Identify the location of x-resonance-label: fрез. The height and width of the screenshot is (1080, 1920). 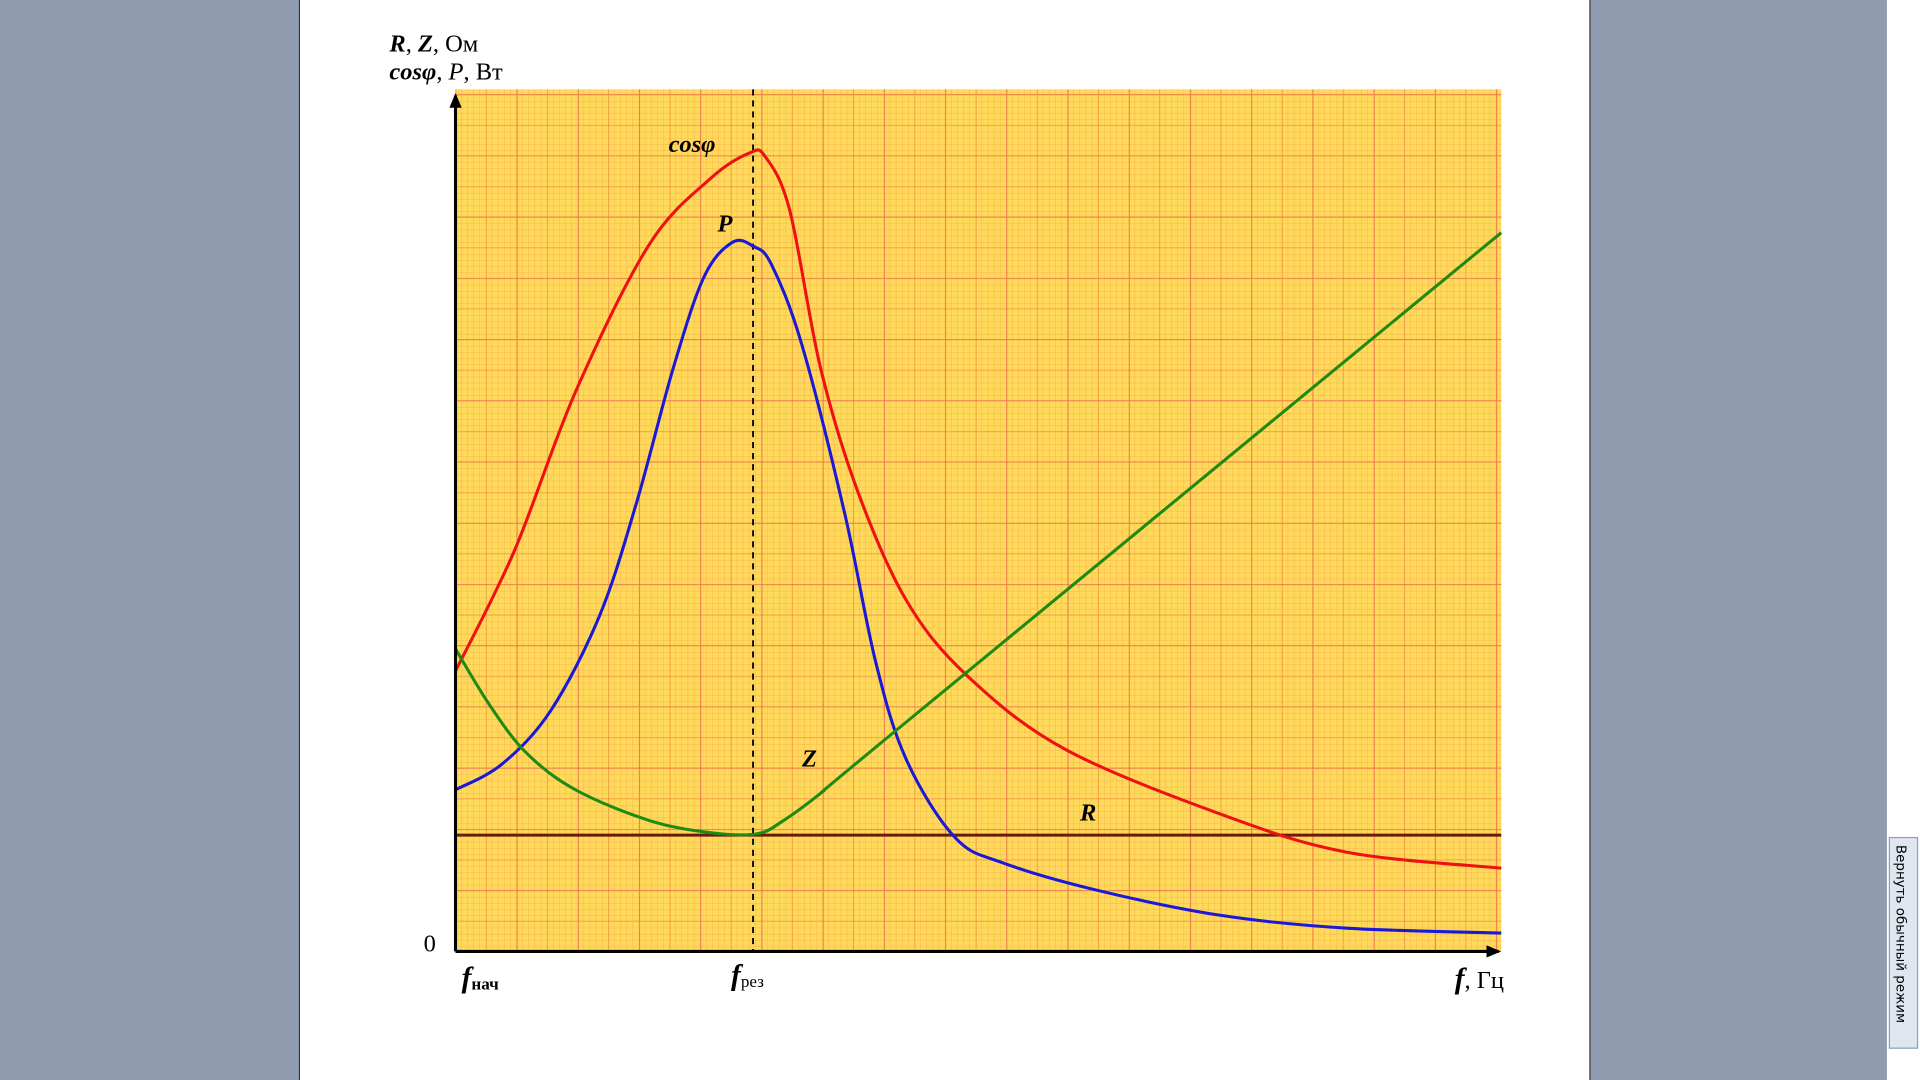
(747, 975).